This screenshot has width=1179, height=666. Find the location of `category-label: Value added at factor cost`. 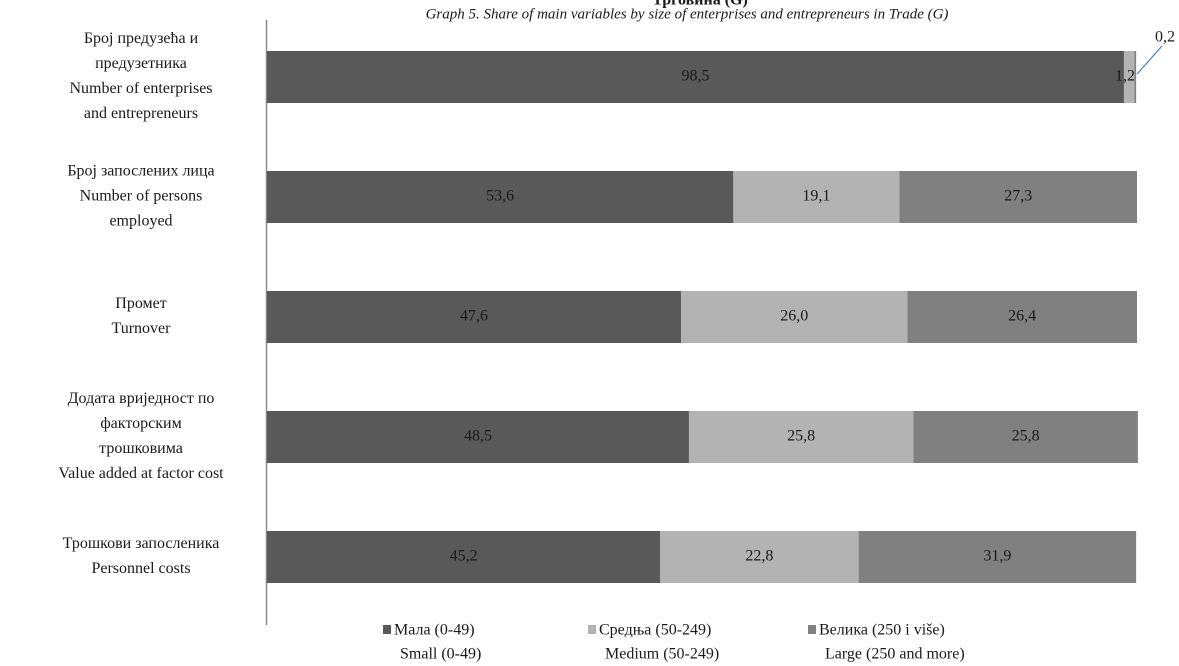

category-label: Value added at factor cost is located at coordinates (141, 473).